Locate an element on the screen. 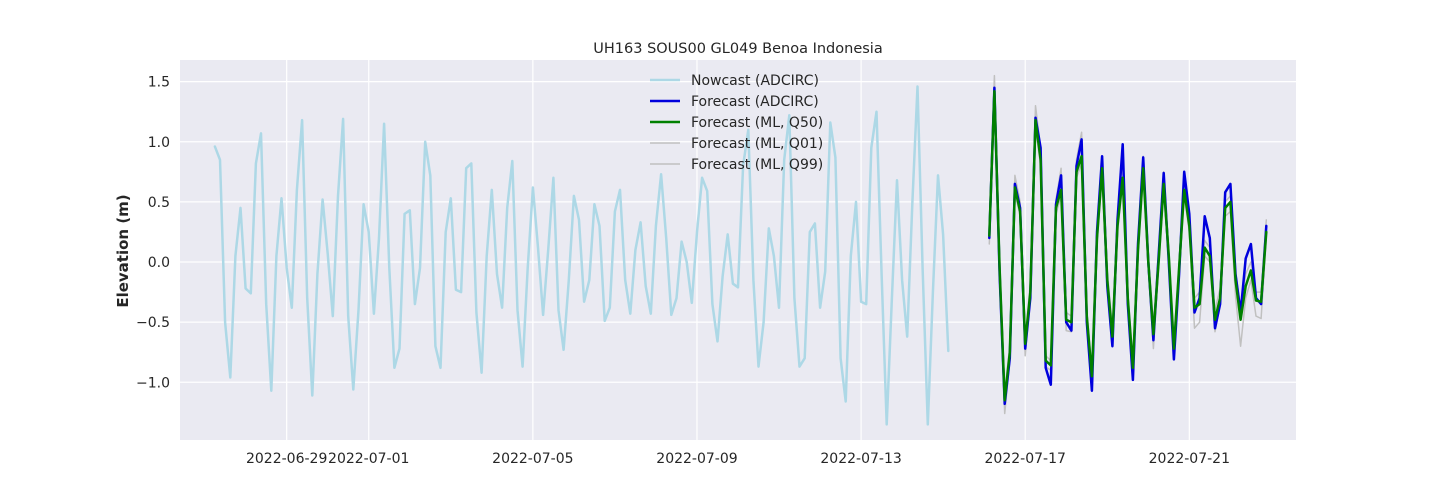  x-tick-label: 2022-07-05 is located at coordinates (532, 459).